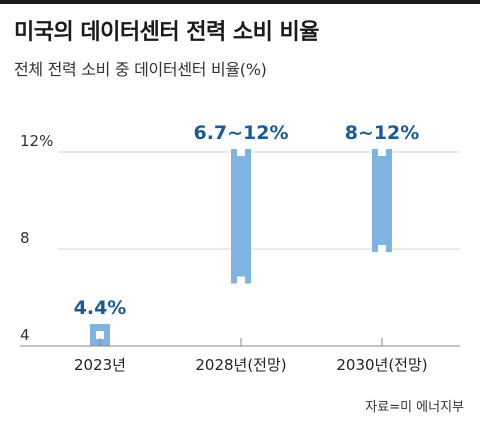  Describe the element at coordinates (382, 133) in the screenshot. I see `data-label: 8~12%` at that location.